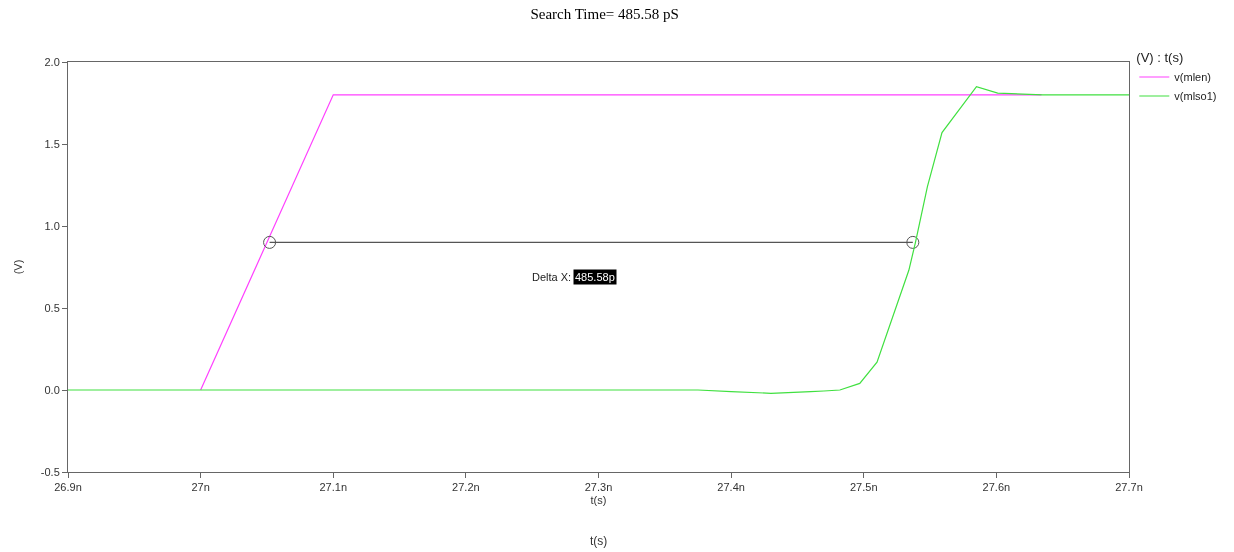 The image size is (1234, 552). What do you see at coordinates (333, 487) in the screenshot?
I see `x-tick-label: 27.1n` at bounding box center [333, 487].